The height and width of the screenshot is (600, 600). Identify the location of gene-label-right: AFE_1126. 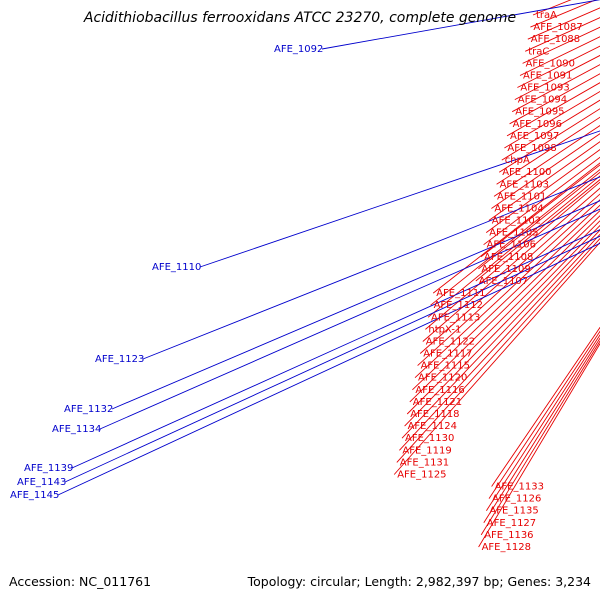
(516, 499).